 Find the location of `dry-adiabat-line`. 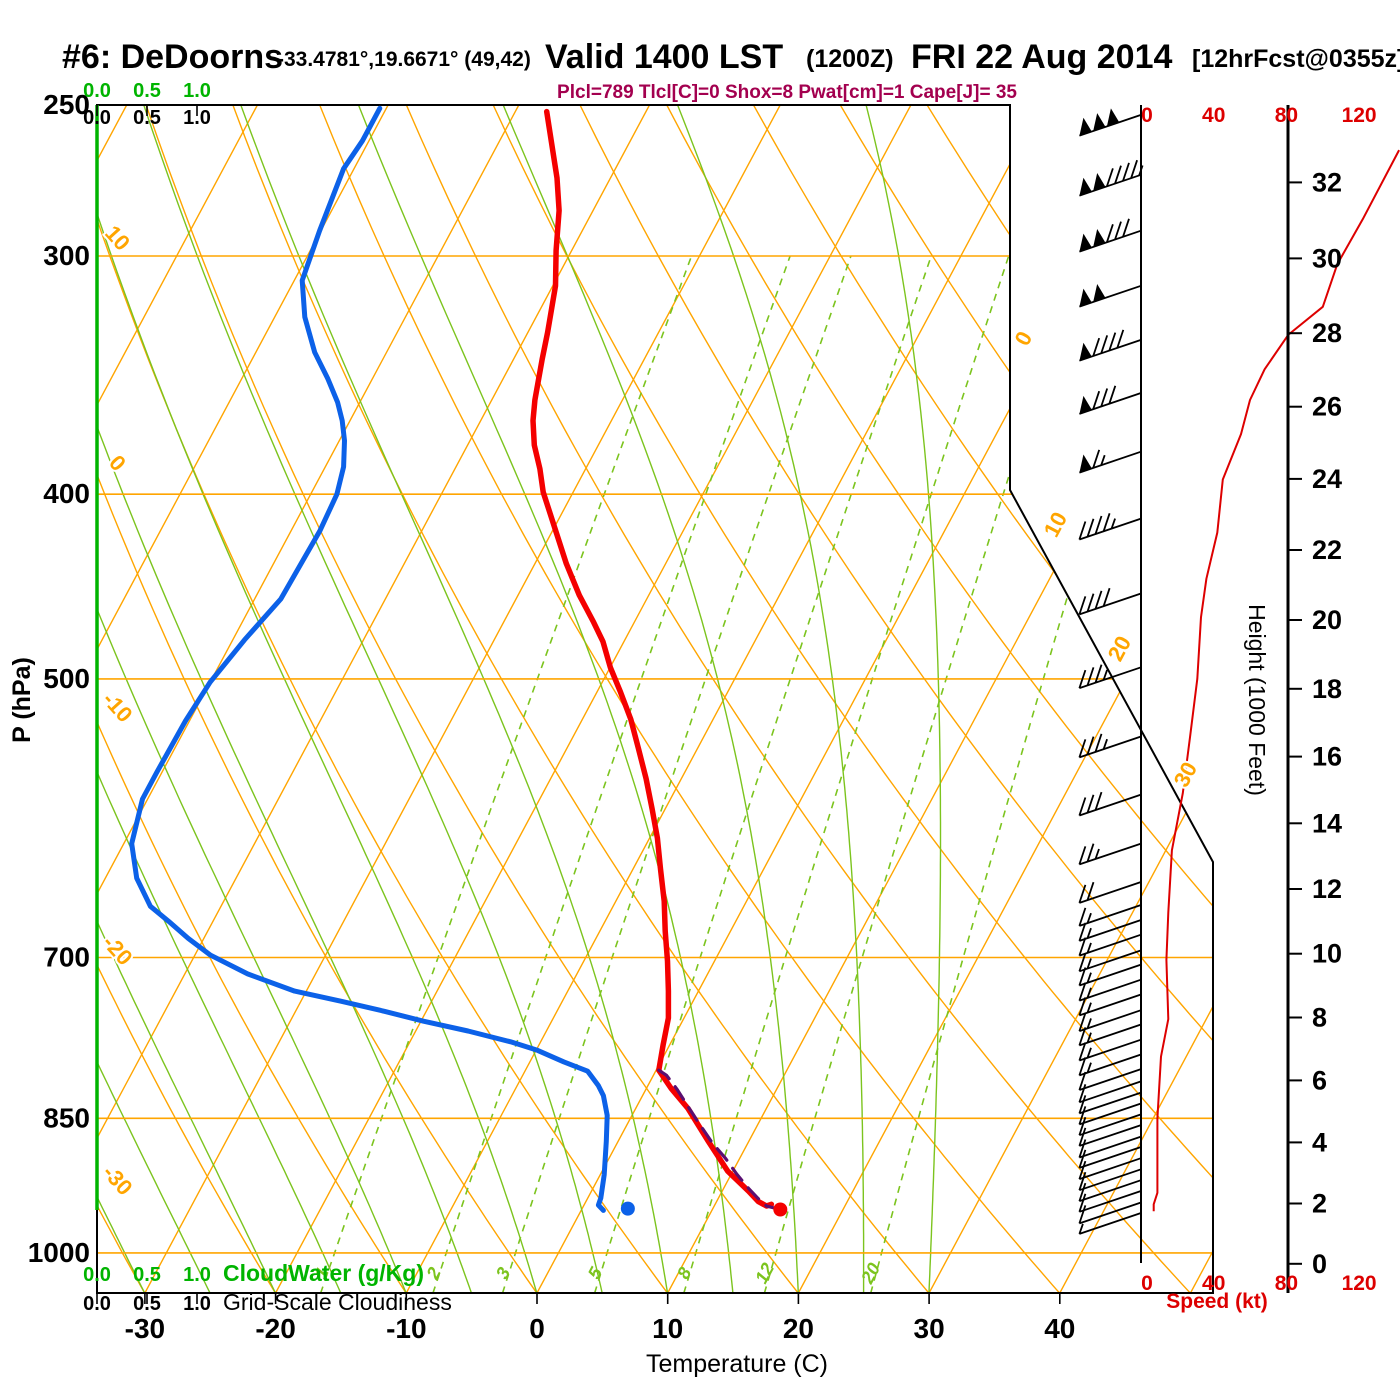

dry-adiabat-line is located at coordinates (1113, 699).